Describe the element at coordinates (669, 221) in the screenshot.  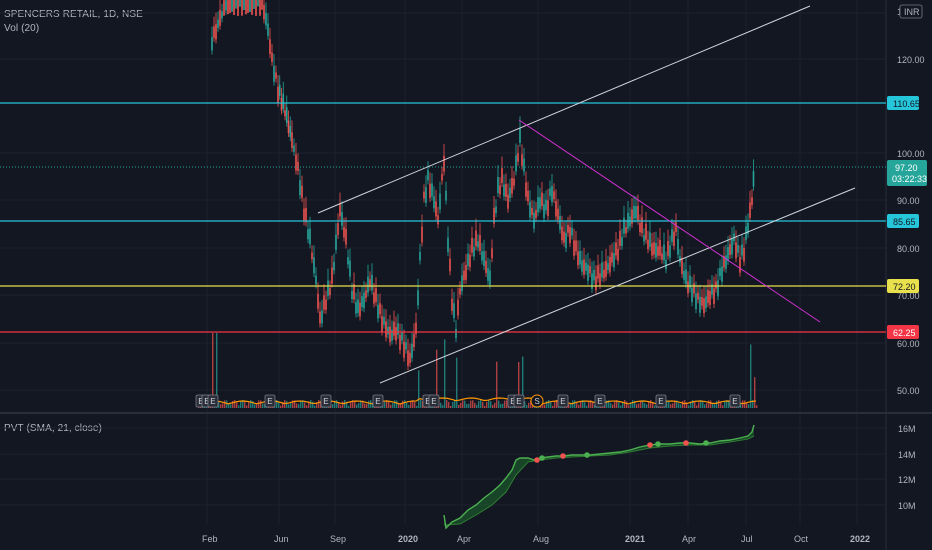
I see `descending-trendline` at that location.